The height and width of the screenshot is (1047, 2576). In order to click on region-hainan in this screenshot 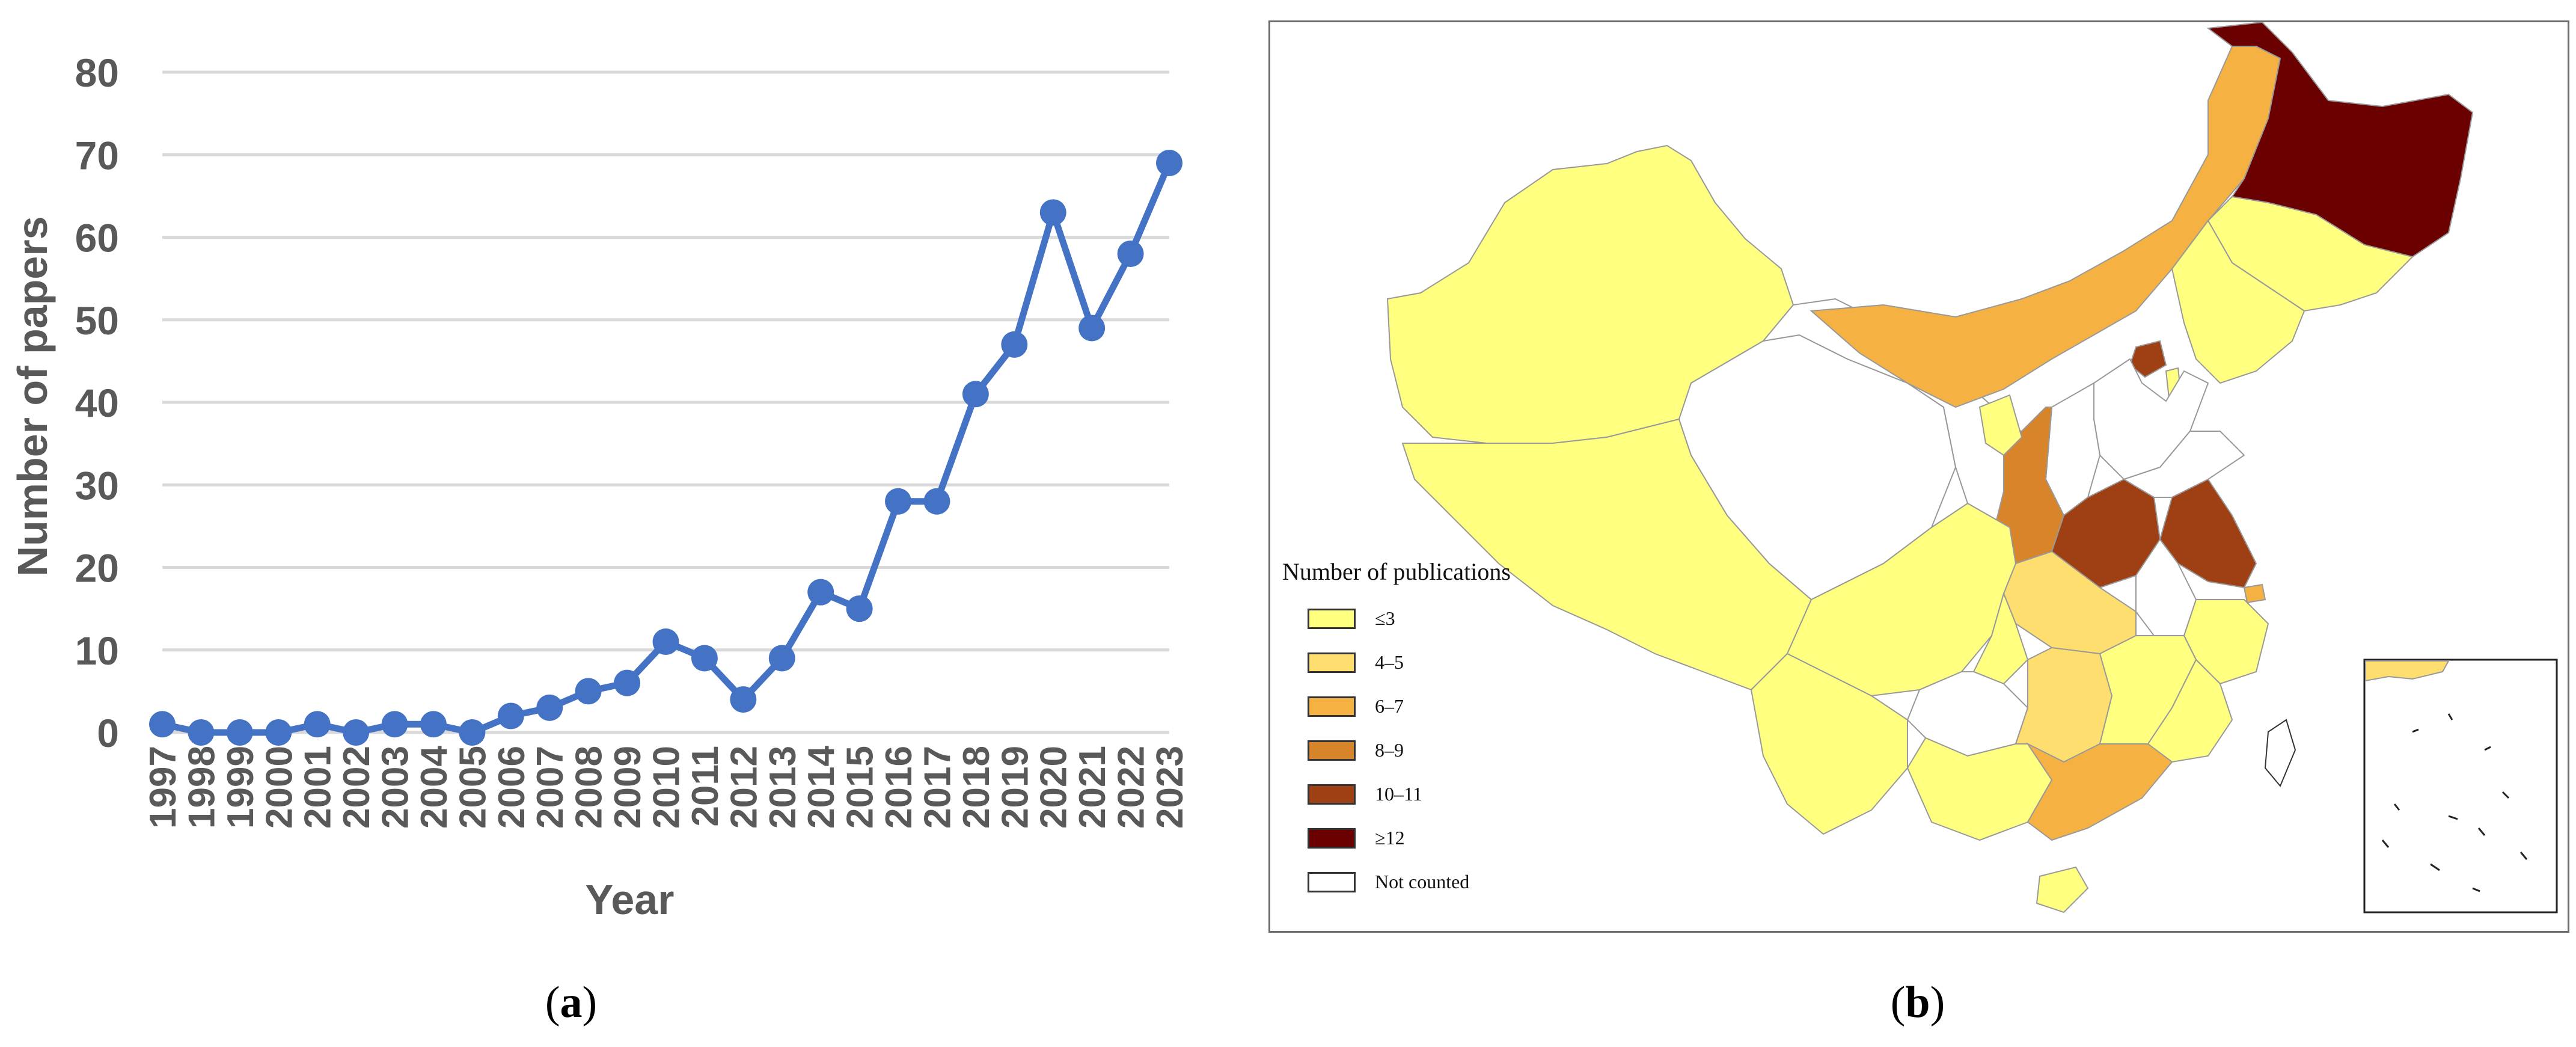, I will do `click(2062, 889)`.